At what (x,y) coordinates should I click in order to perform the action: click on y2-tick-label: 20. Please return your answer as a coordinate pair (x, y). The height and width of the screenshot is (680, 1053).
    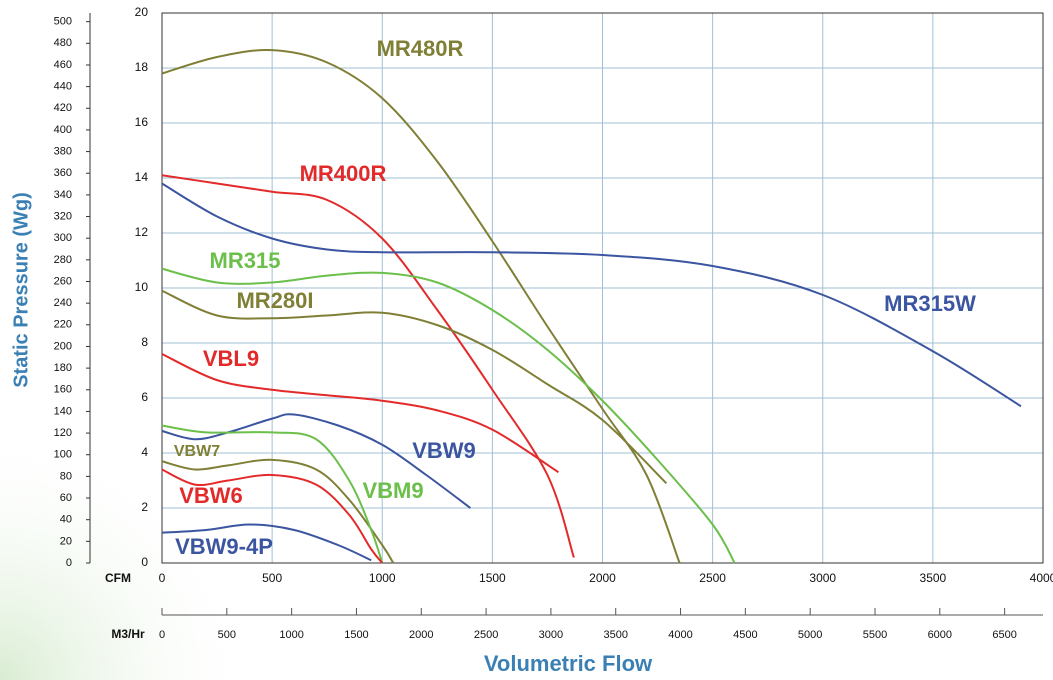
    Looking at the image, I should click on (66, 541).